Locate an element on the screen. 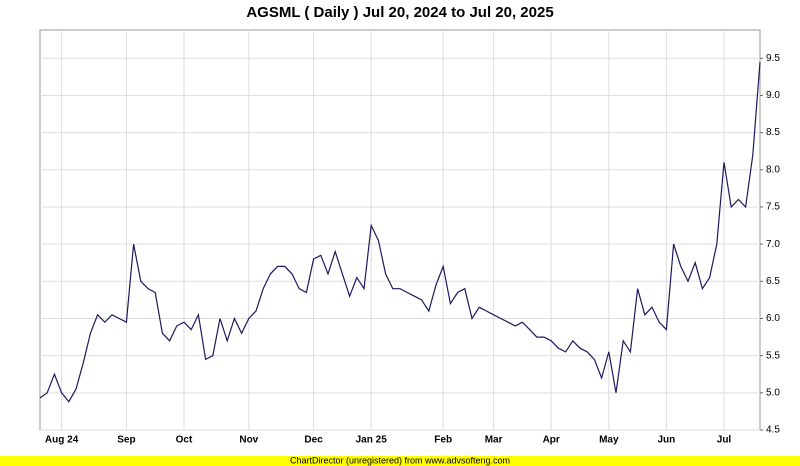 The height and width of the screenshot is (466, 800). y-tick-label: 8.0 is located at coordinates (773, 169).